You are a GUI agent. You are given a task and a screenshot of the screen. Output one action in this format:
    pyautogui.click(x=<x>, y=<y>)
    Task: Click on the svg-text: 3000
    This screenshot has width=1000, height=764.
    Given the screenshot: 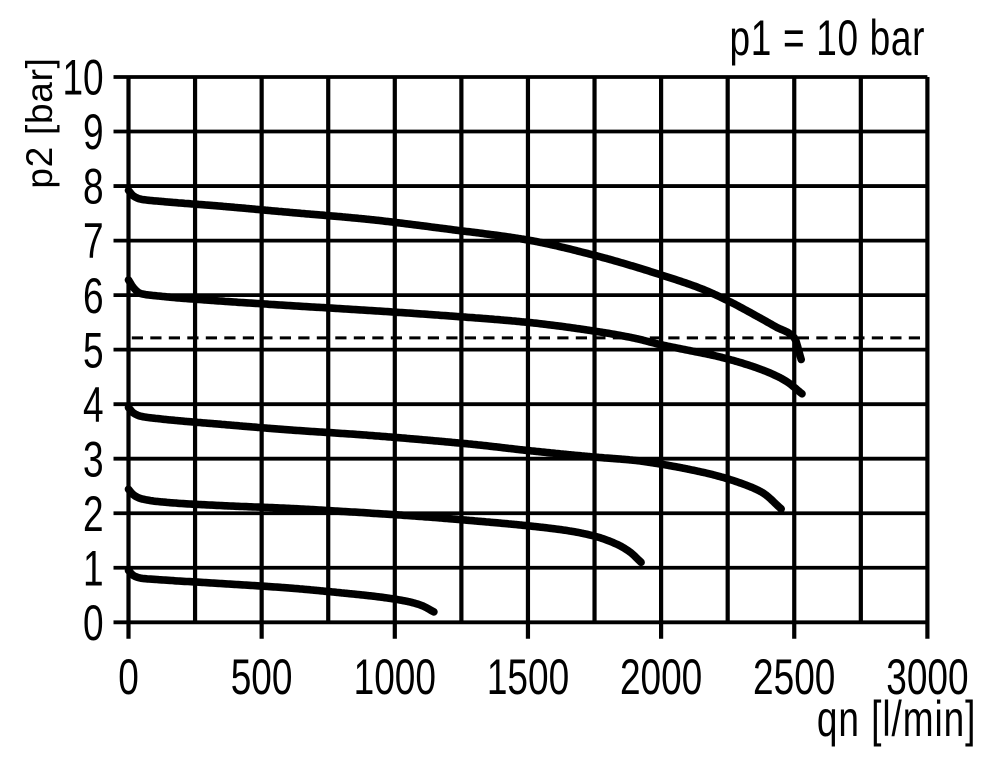 What is the action you would take?
    pyautogui.click(x=927, y=677)
    